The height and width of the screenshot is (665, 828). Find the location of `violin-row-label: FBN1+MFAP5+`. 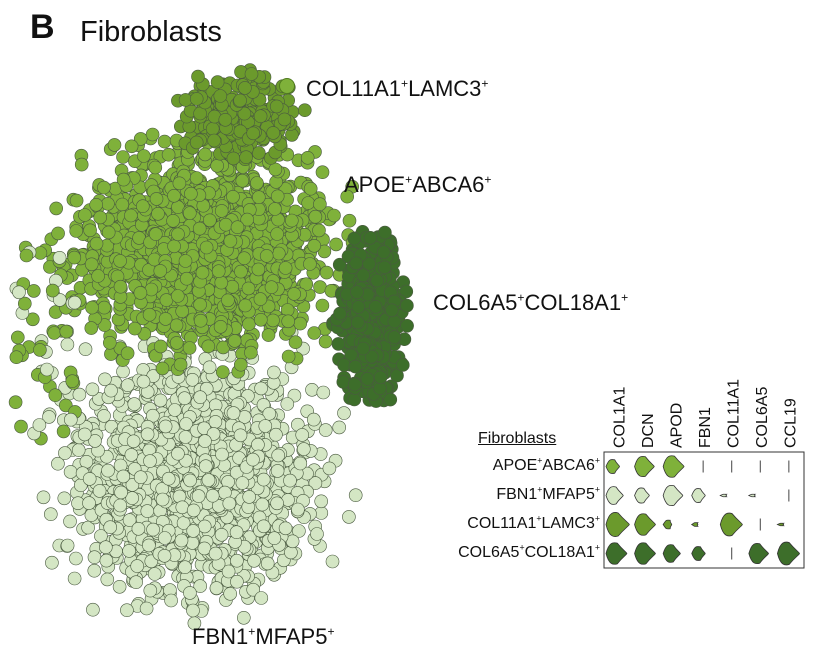

violin-row-label: FBN1+MFAP5+ is located at coordinates (548, 493).